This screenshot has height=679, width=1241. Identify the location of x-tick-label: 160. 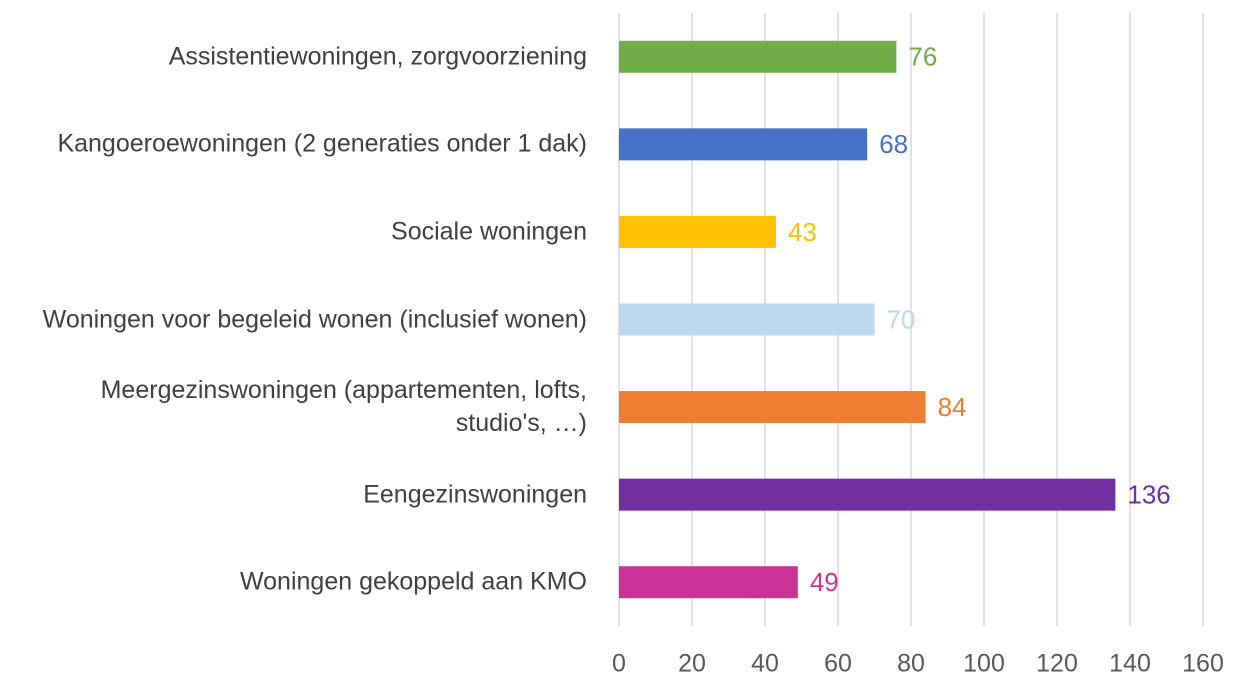
(1203, 664).